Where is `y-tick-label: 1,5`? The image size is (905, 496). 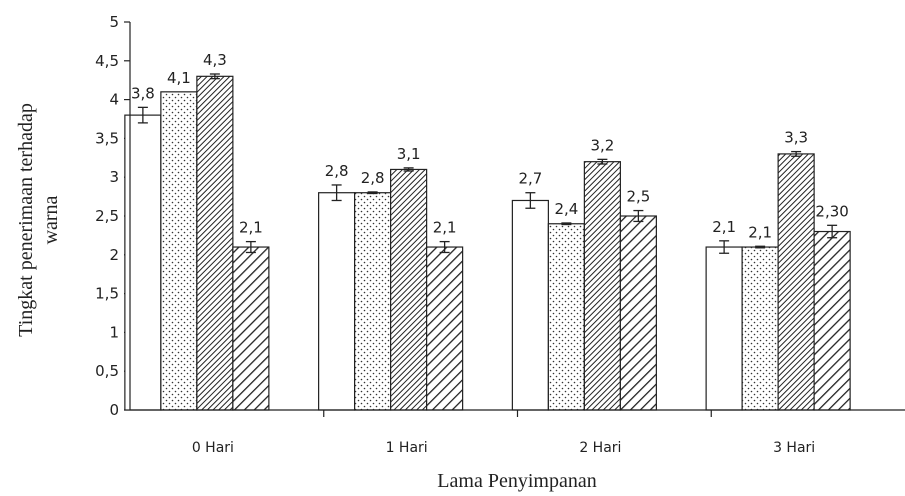 y-tick-label: 1,5 is located at coordinates (107, 294).